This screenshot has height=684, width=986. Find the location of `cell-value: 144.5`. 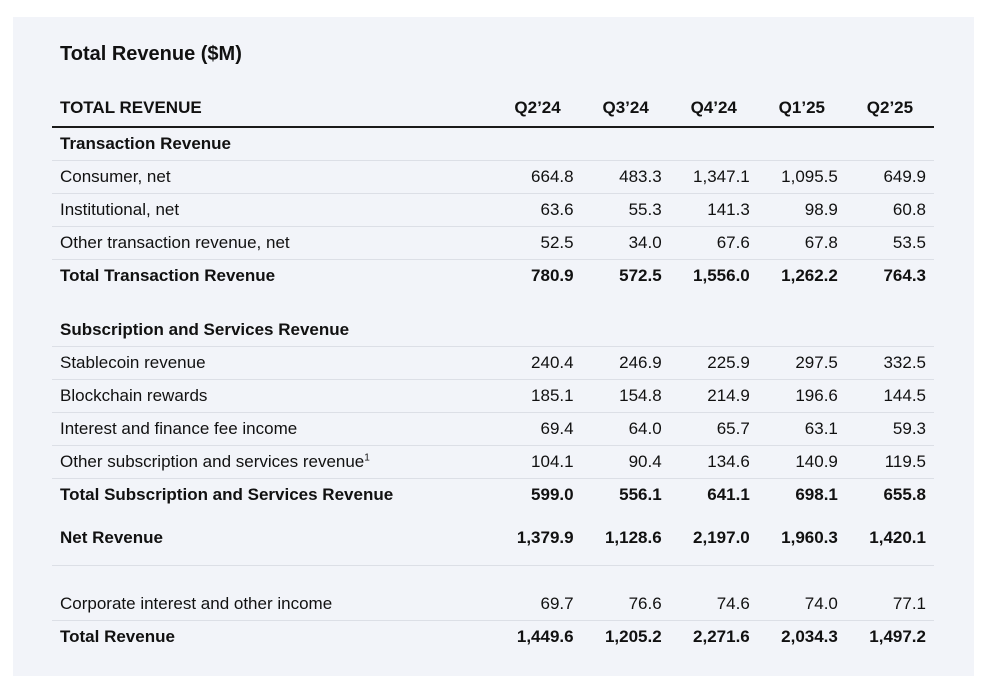

cell-value: 144.5 is located at coordinates (889, 396).